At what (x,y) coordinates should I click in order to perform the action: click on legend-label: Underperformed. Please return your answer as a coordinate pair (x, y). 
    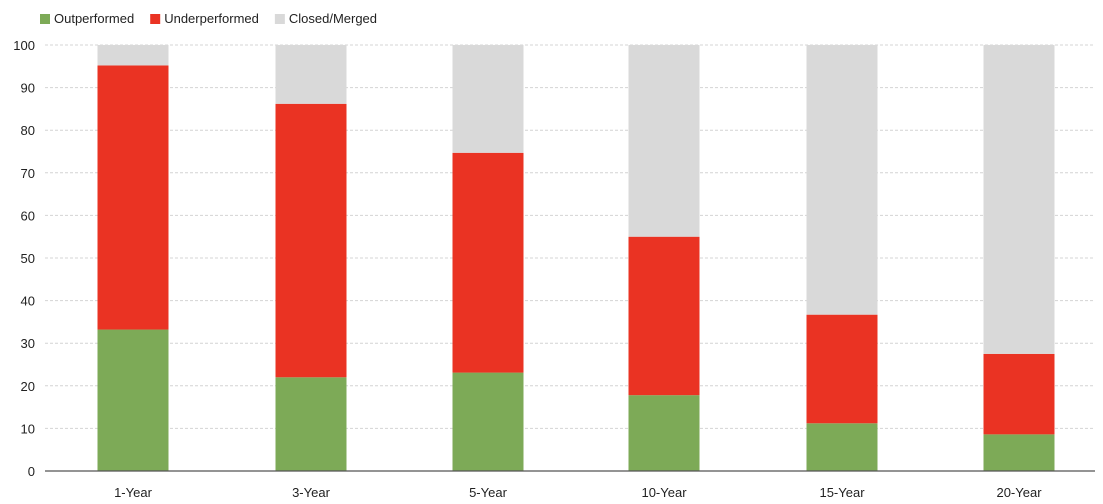
    Looking at the image, I should click on (211, 18).